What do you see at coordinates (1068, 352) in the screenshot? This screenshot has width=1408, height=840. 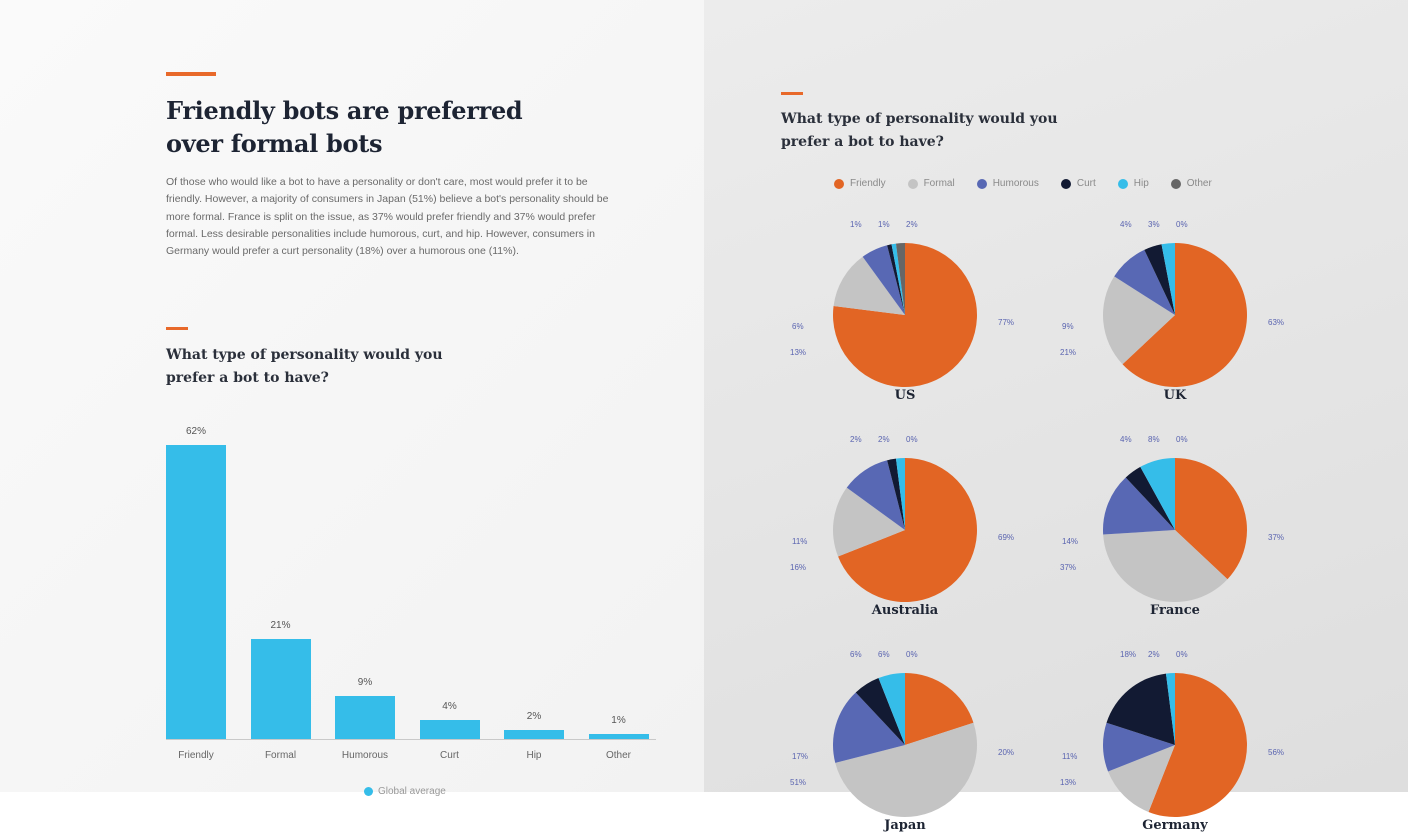 I see `pie-value-label: 21%` at bounding box center [1068, 352].